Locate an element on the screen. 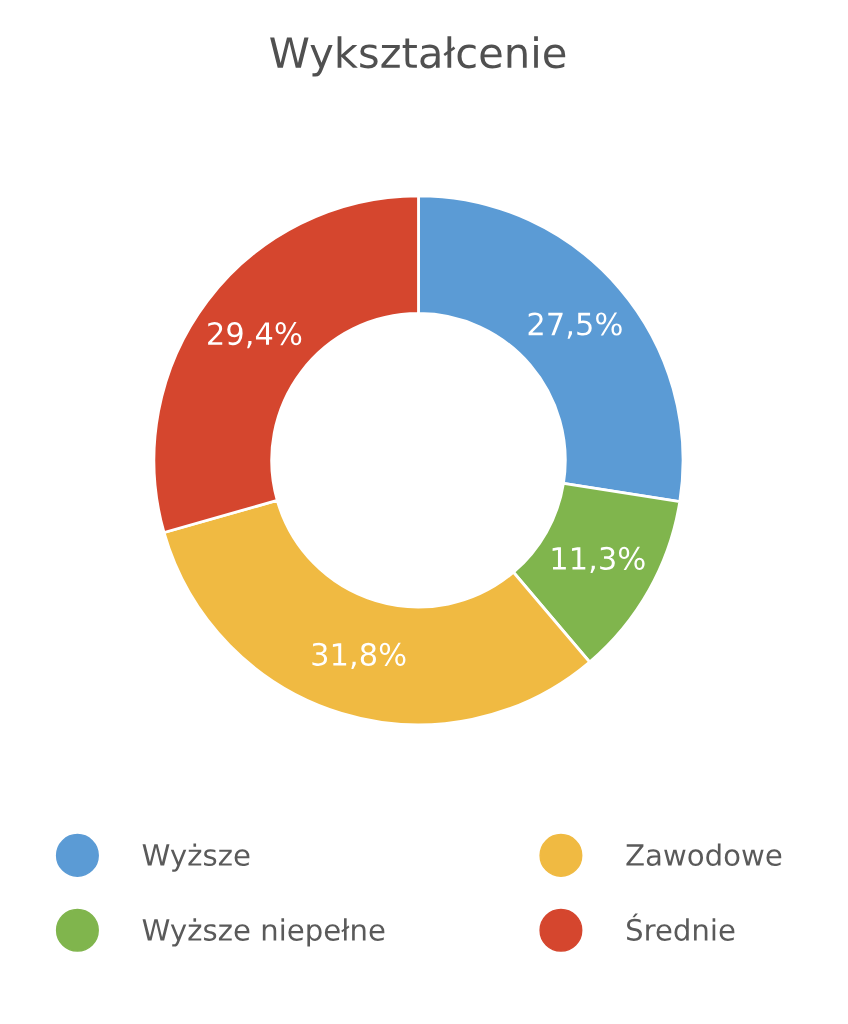 The width and height of the screenshot is (848, 1024). data-label: 11,3% is located at coordinates (598, 560).